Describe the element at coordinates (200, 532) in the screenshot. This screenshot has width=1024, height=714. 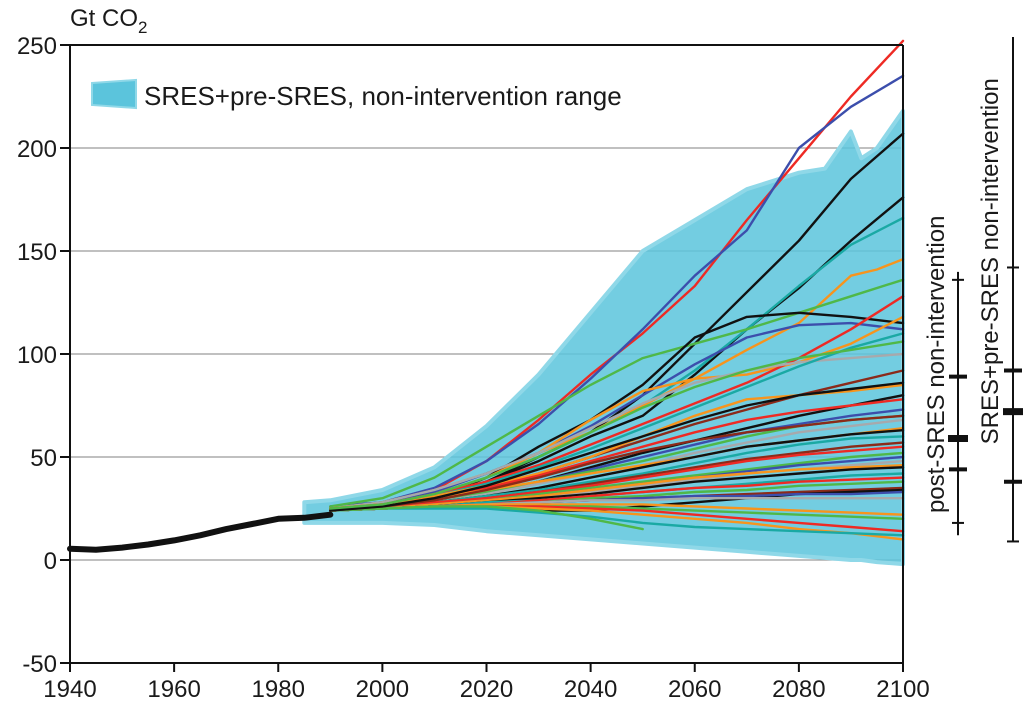
I see `historical-line` at that location.